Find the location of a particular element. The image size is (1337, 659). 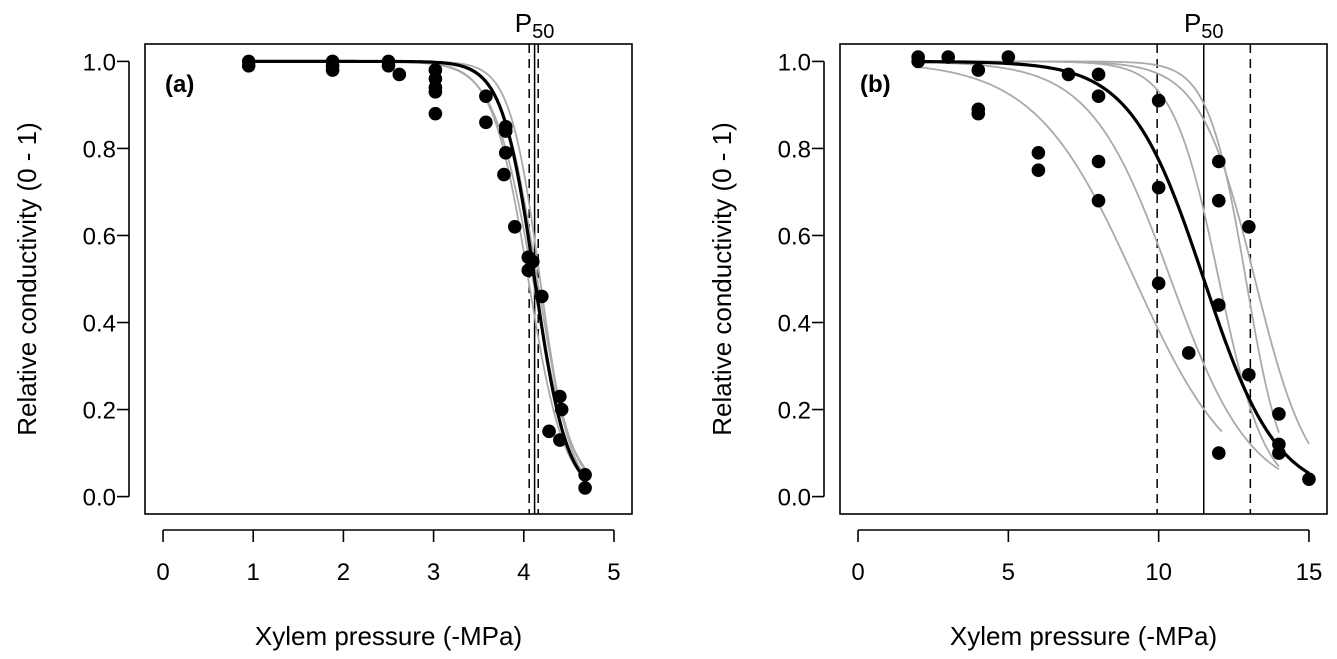

individual-fit-curve is located at coordinates (1070, 249).